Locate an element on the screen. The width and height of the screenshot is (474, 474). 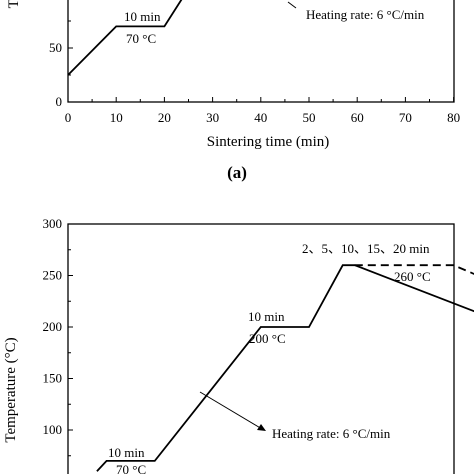
panel-b-rate: Heating rate: 6 °C/min is located at coordinates (331, 433).